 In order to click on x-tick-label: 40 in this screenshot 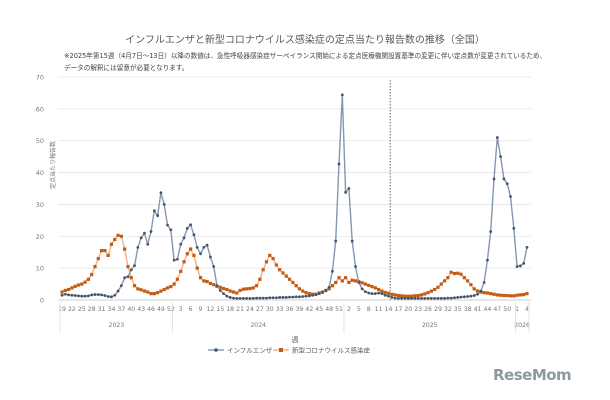, I will do `click(131, 309)`.